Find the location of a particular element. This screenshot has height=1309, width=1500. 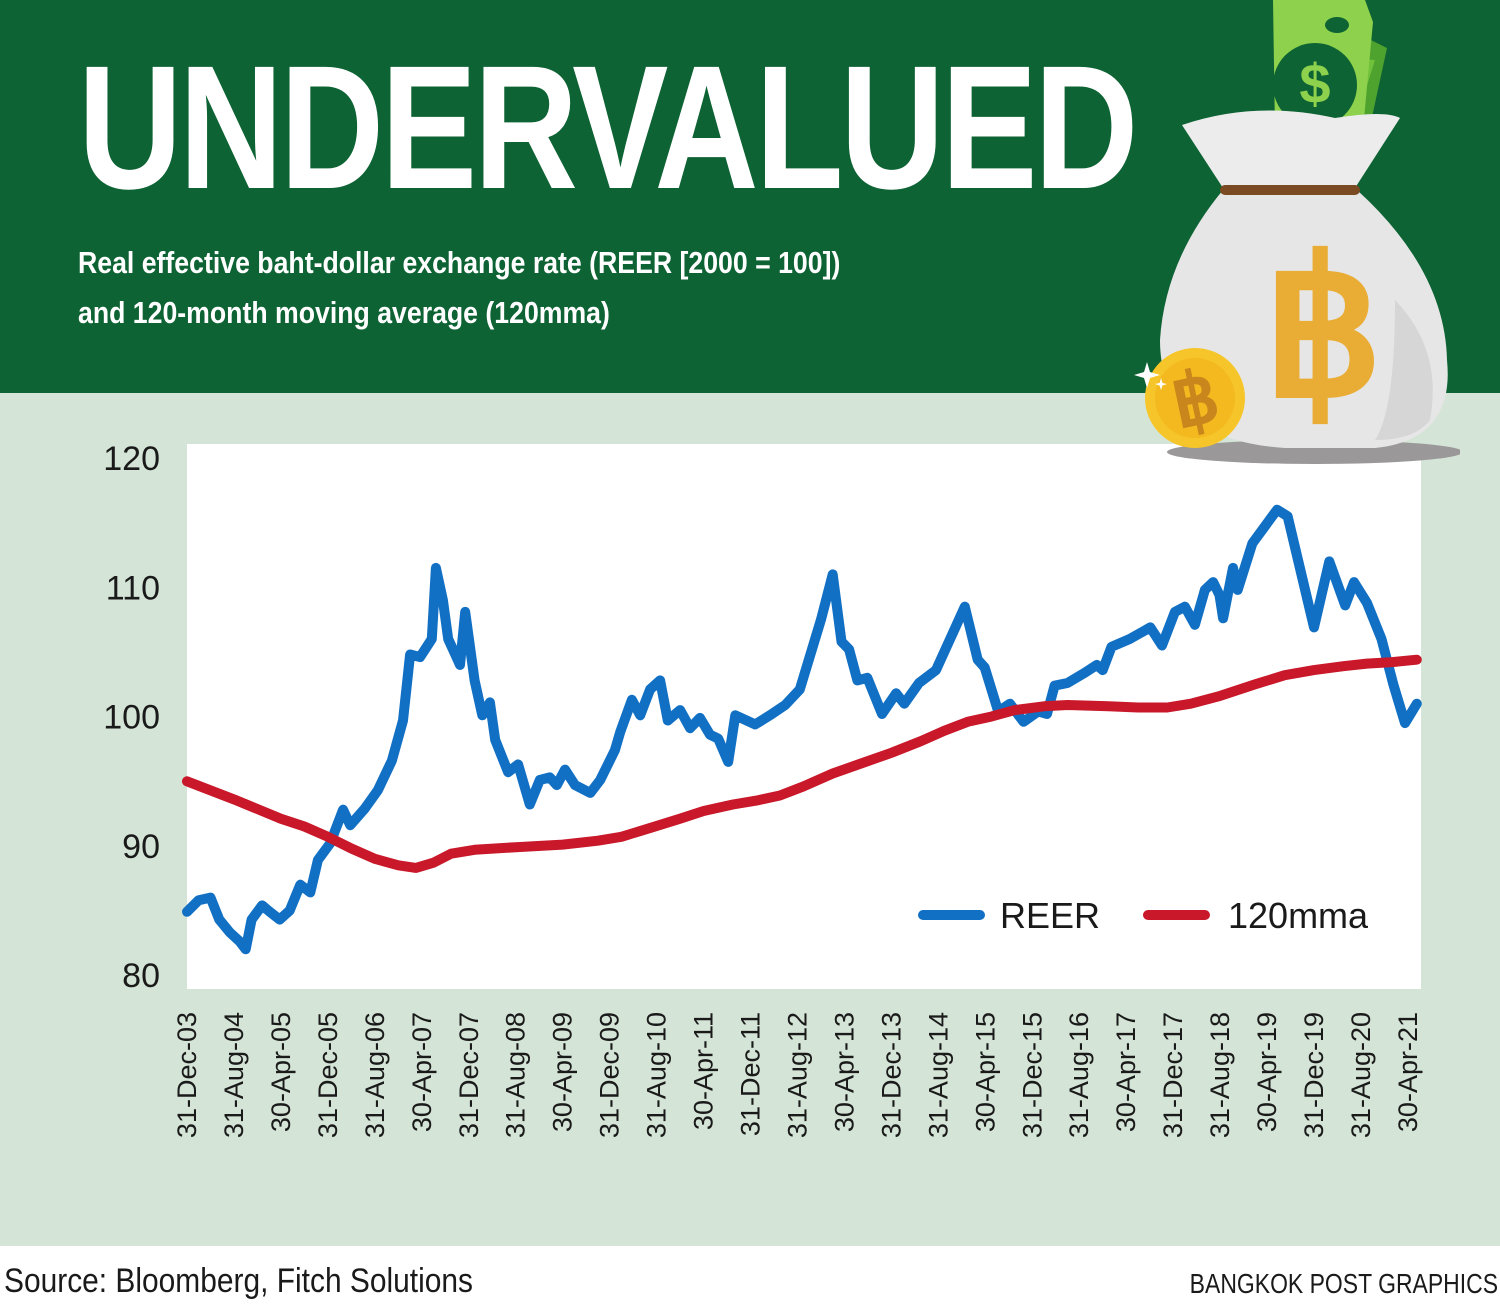

x-tick-label: 31-Aug-18 is located at coordinates (1220, 1075).